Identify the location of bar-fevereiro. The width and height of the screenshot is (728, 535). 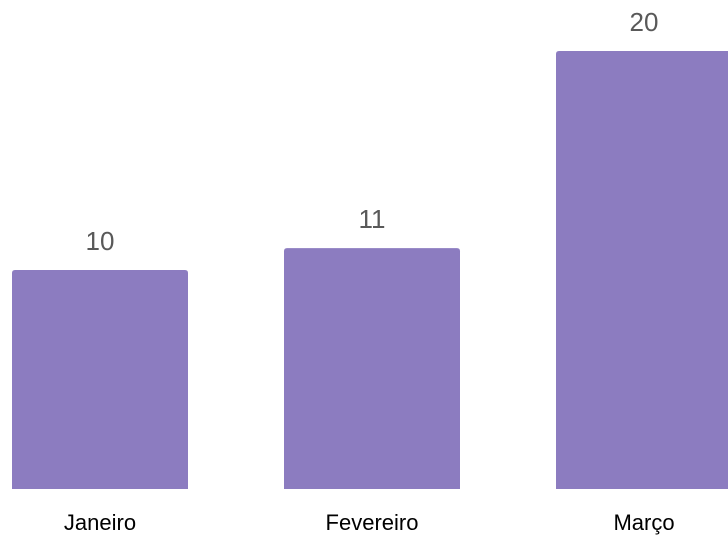
(372, 368).